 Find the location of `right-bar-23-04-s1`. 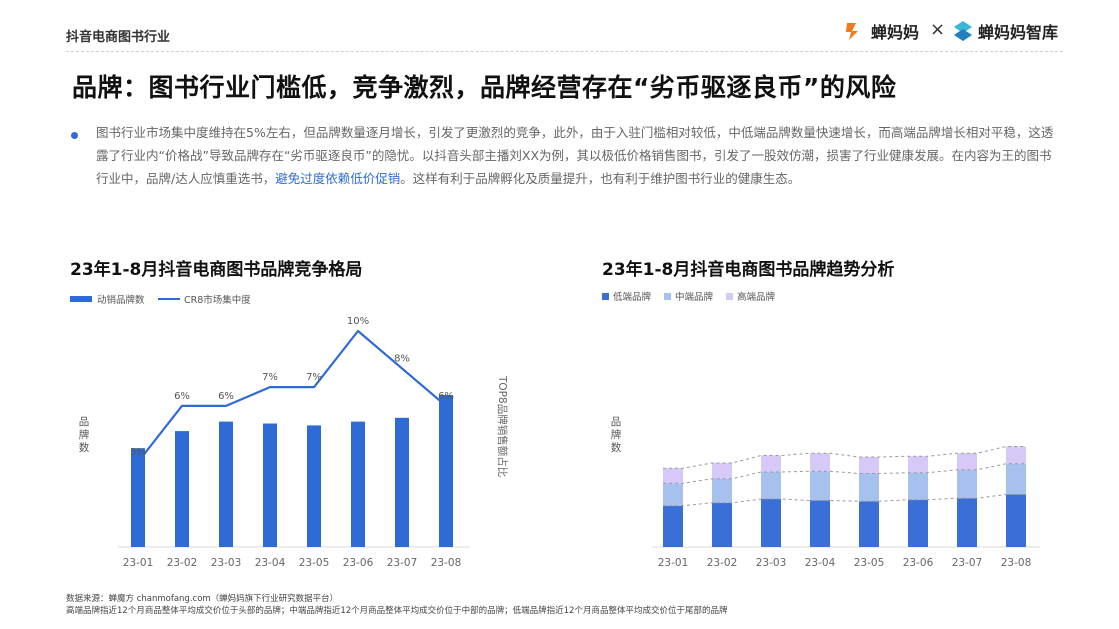

right-bar-23-04-s1 is located at coordinates (820, 486).